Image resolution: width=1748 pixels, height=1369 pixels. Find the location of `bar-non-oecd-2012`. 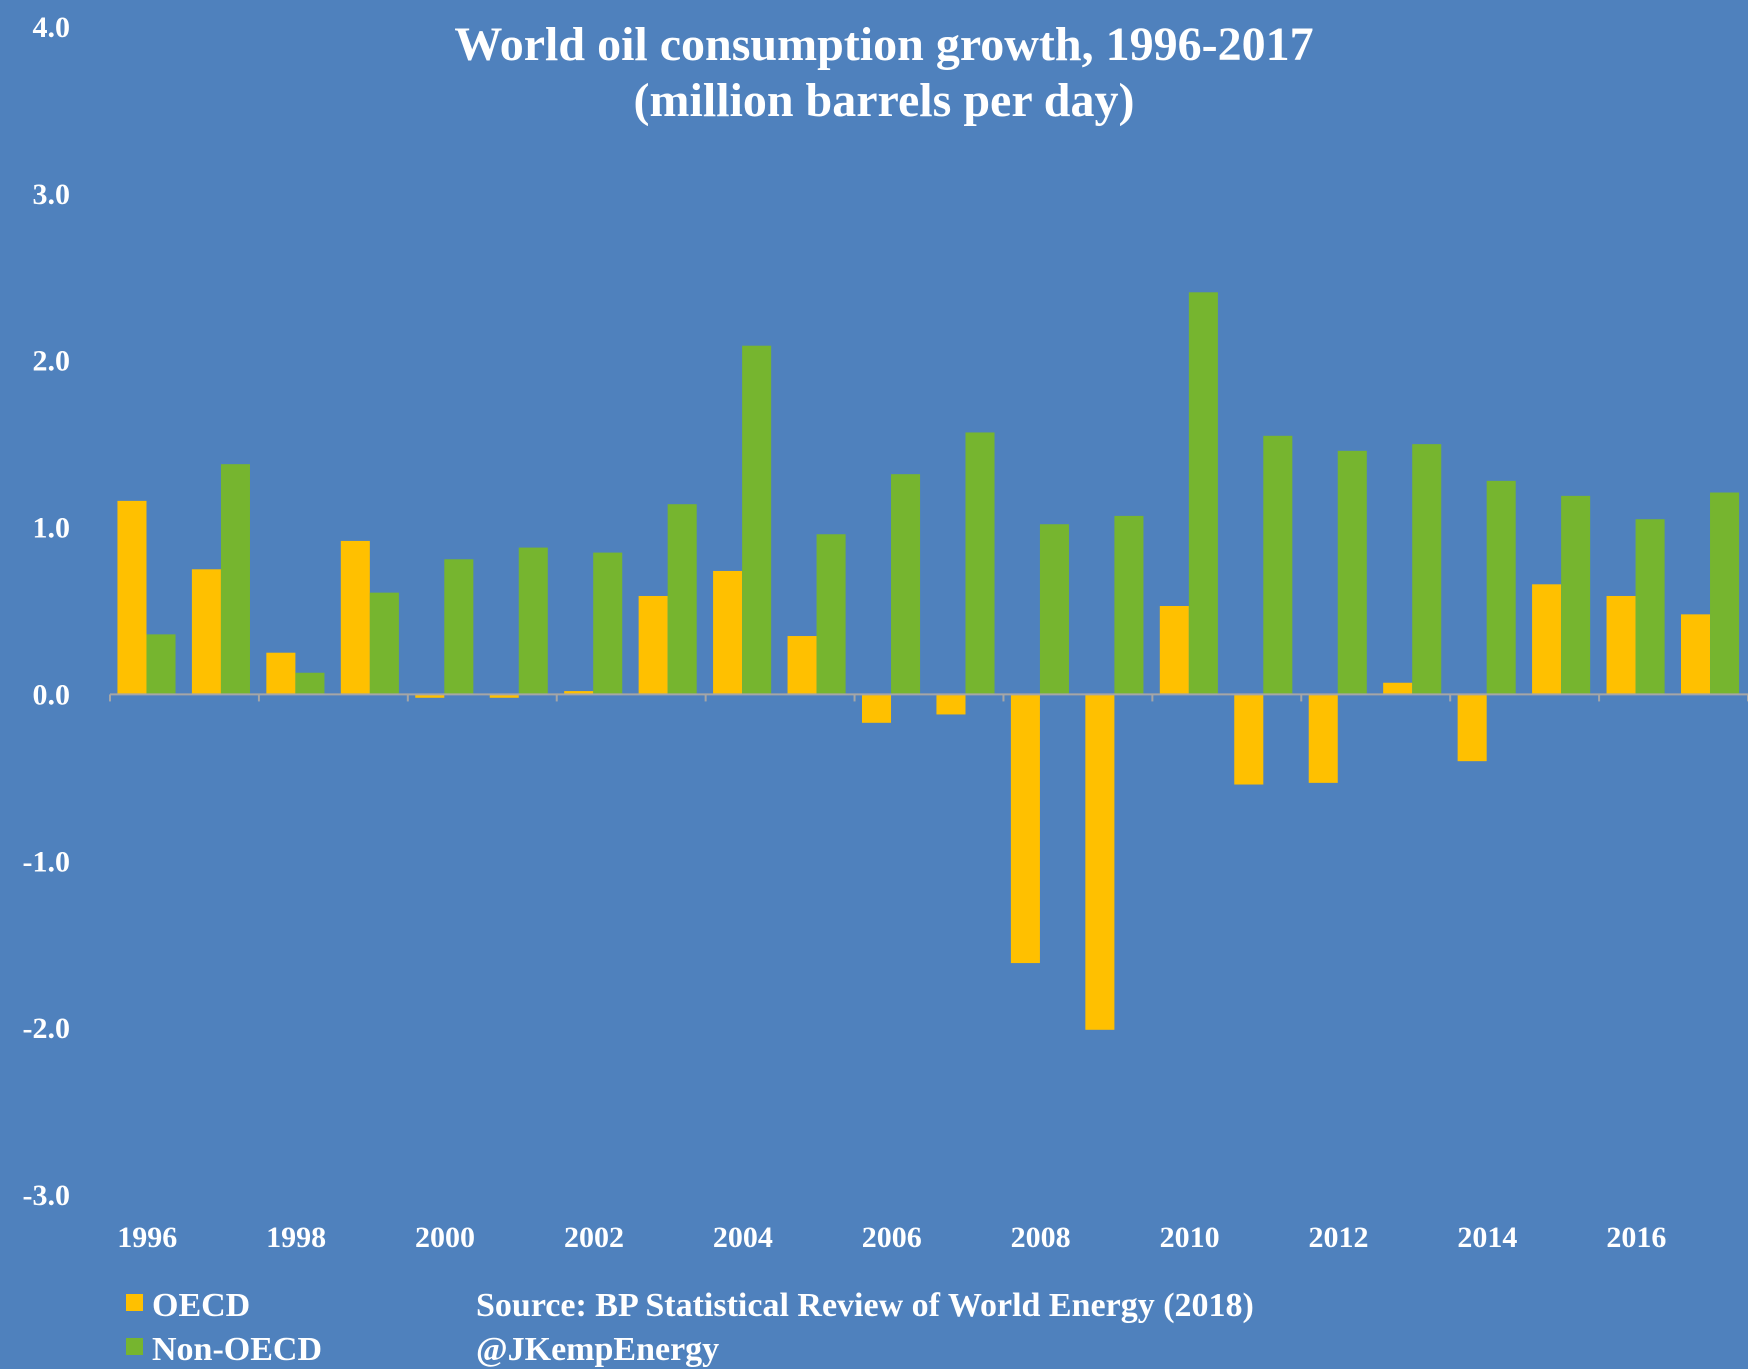

bar-non-oecd-2012 is located at coordinates (1352, 572).